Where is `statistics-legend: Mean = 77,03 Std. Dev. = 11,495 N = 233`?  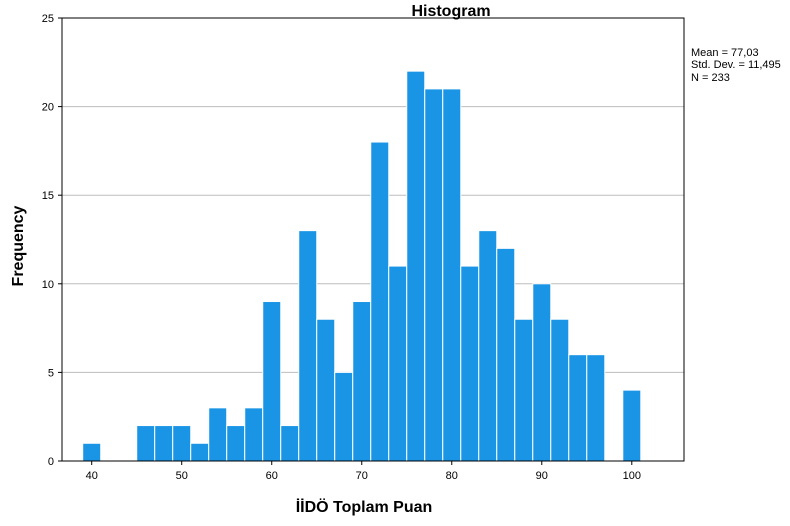 statistics-legend: Mean = 77,03 Std. Dev. = 11,495 N = 233 is located at coordinates (736, 65).